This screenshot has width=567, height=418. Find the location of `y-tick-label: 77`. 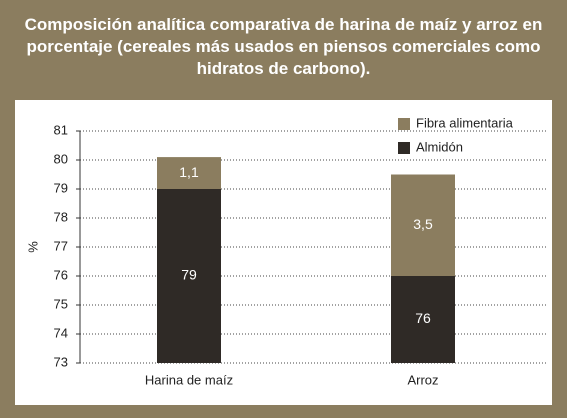

y-tick-label: 77 is located at coordinates (61, 245).